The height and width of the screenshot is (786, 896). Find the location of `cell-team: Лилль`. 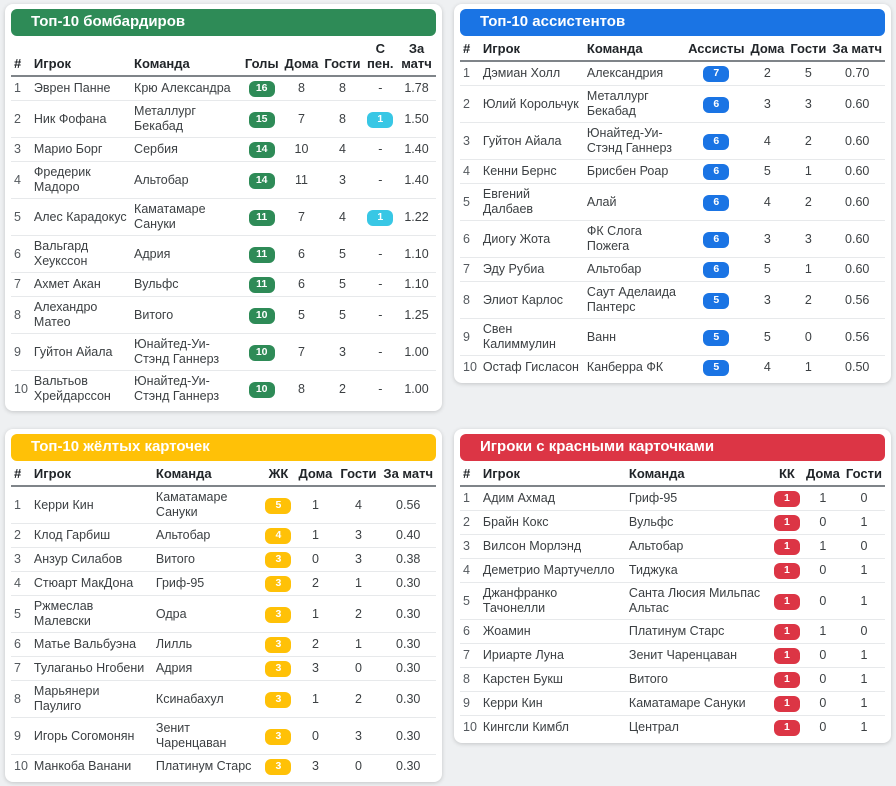

cell-team: Лилль is located at coordinates (207, 644).